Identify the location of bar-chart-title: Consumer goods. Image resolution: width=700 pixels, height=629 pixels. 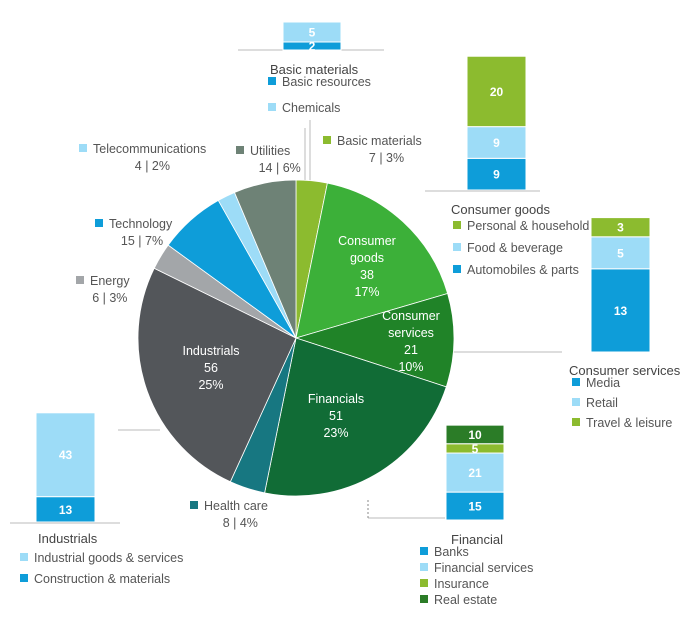
(500, 209).